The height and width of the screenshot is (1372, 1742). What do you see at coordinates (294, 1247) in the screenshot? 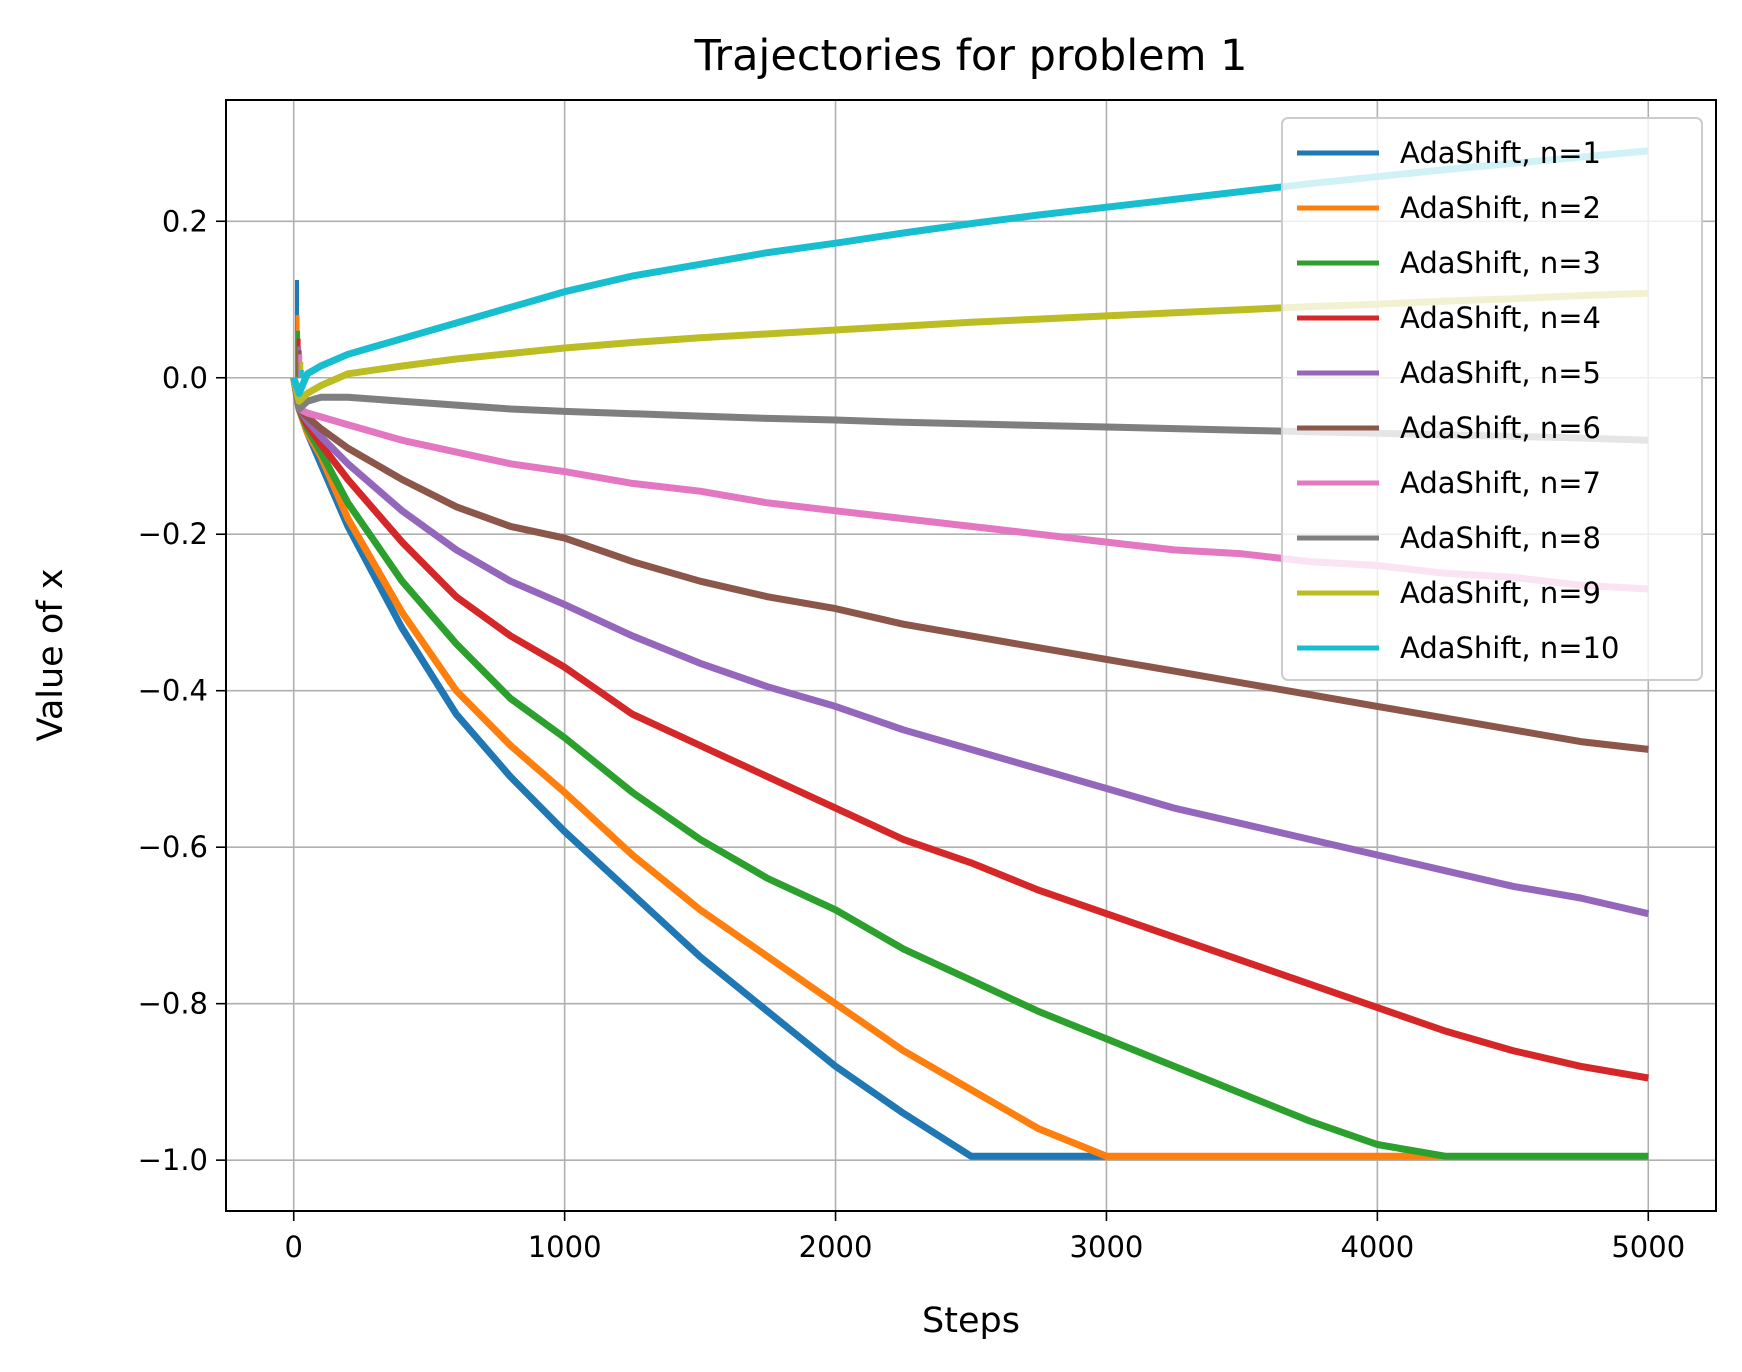
I see `x-tick-label: 0` at bounding box center [294, 1247].